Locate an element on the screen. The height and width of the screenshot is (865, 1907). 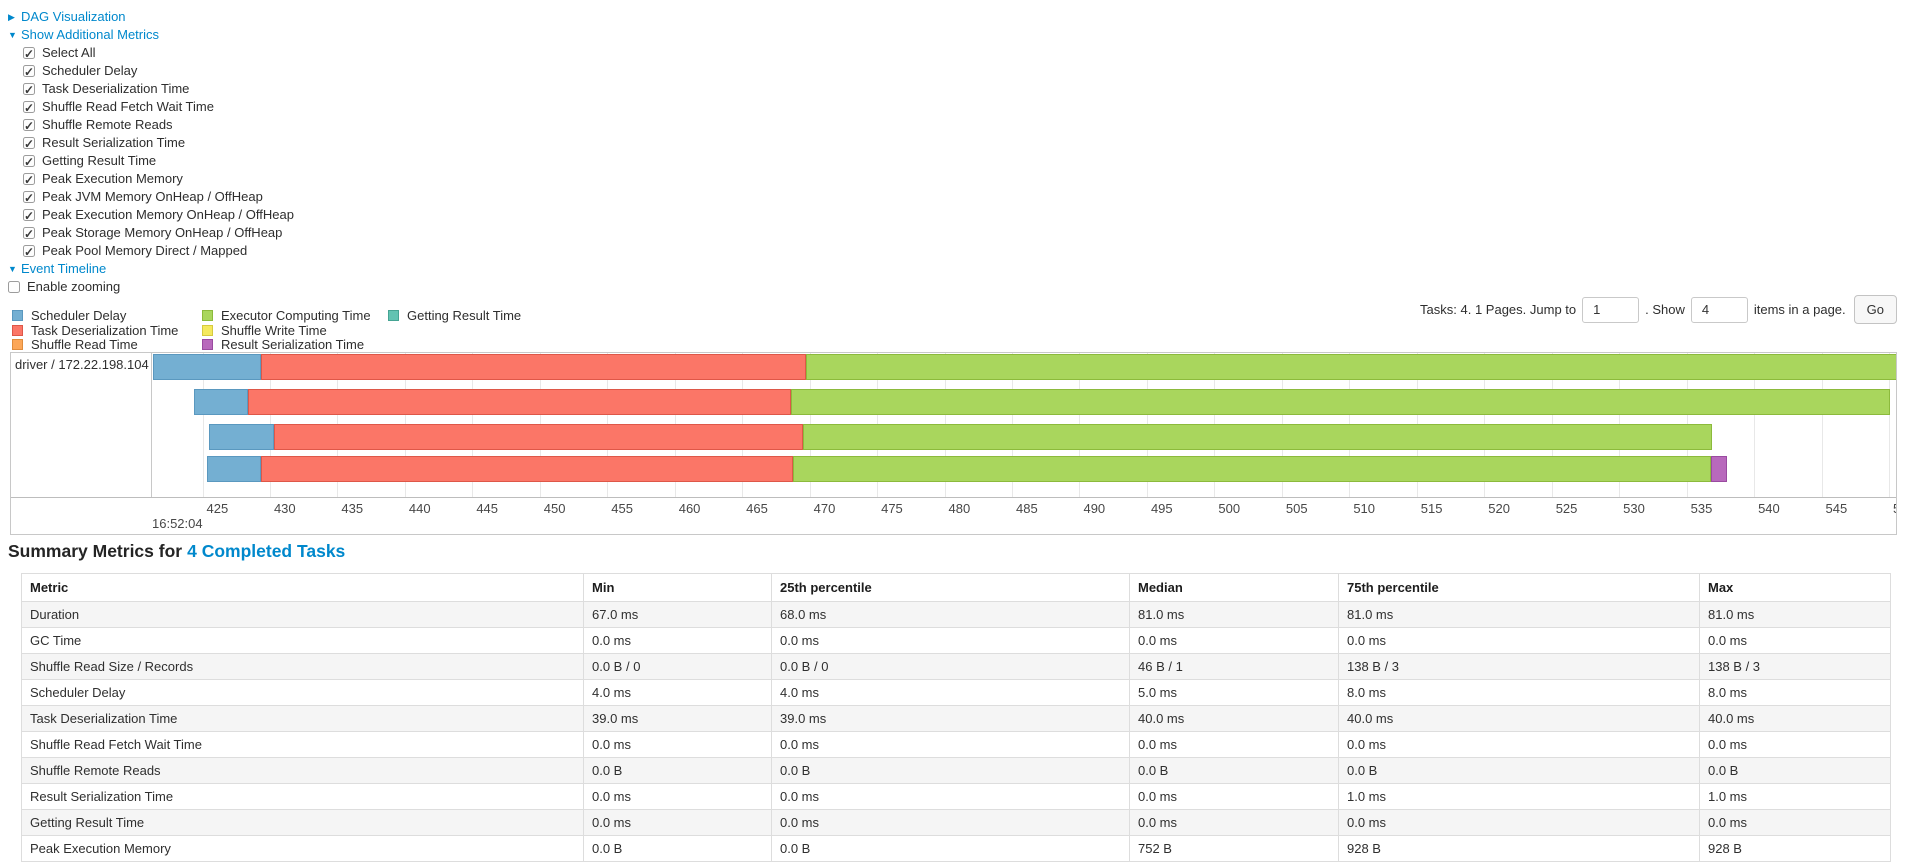
timeline-start-time-label: 16:52:04 is located at coordinates (177, 523).